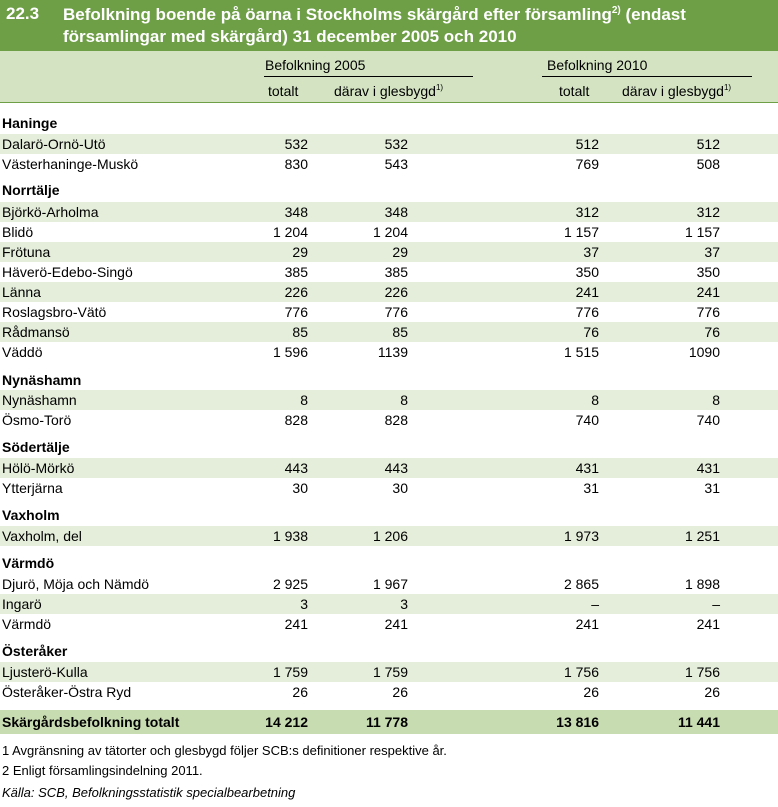  Describe the element at coordinates (716, 604) in the screenshot. I see `cell-rural-2010: –` at that location.